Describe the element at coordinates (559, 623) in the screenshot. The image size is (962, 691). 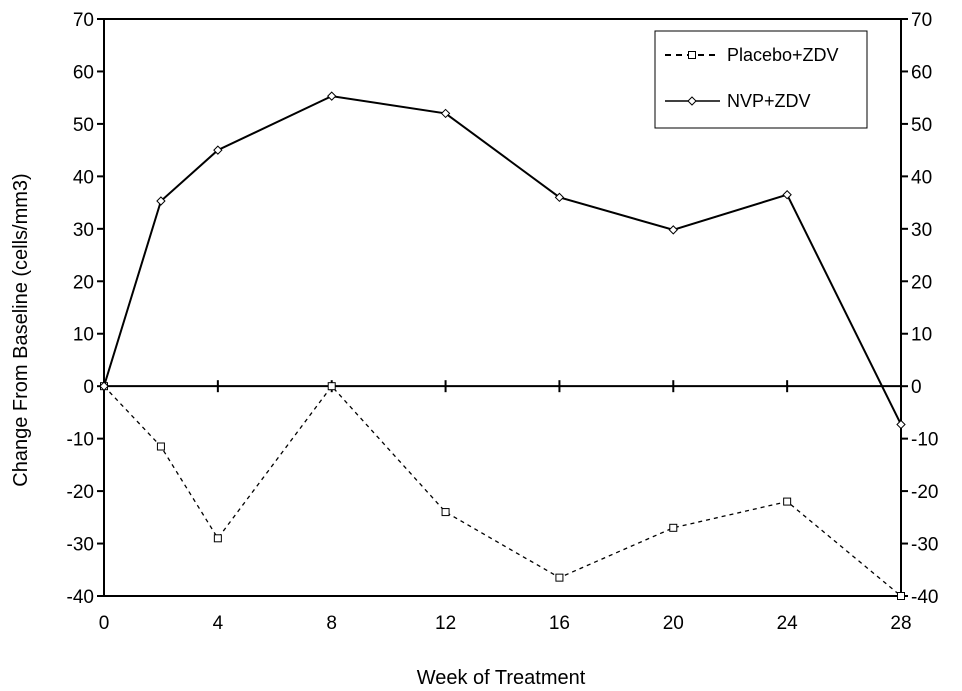
I see `x-tick-label: 16` at that location.